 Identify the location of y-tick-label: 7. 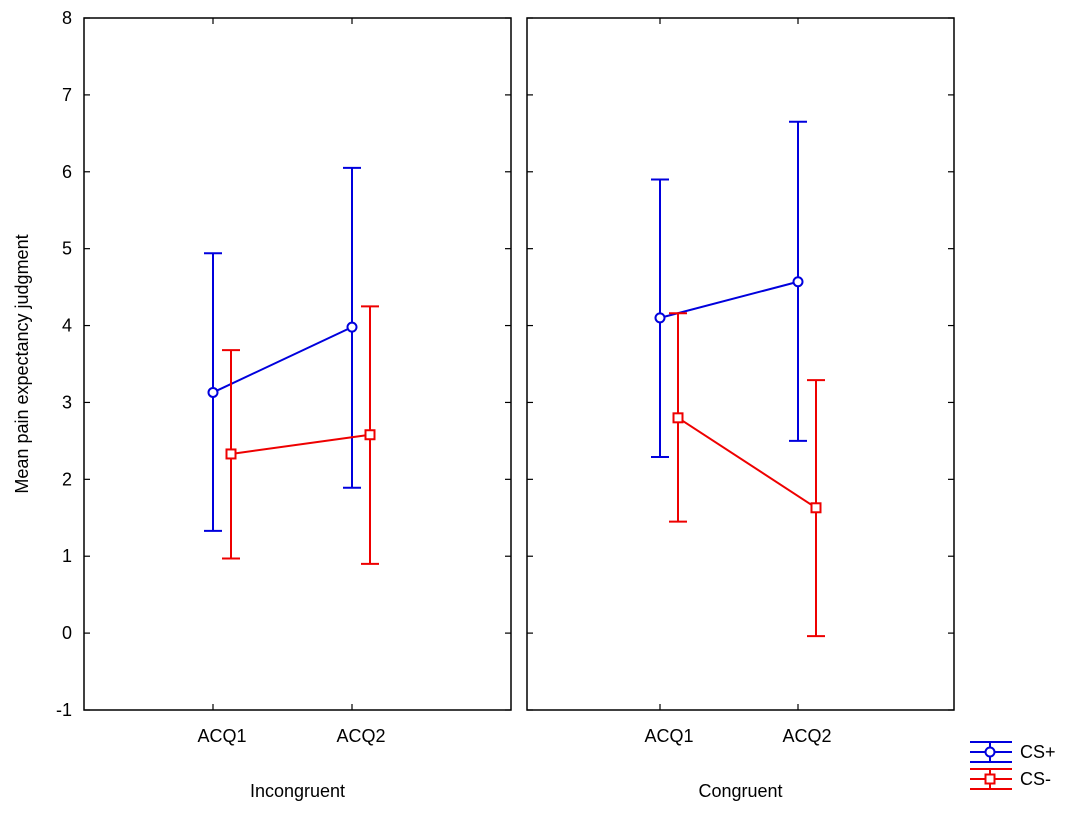
(67, 95).